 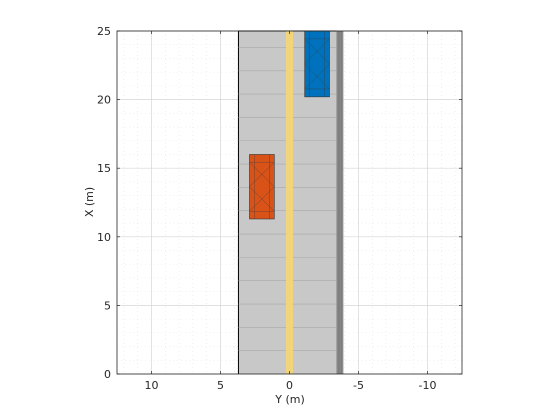 What do you see at coordinates (107, 374) in the screenshot?
I see `y-tick-label: 0` at bounding box center [107, 374].